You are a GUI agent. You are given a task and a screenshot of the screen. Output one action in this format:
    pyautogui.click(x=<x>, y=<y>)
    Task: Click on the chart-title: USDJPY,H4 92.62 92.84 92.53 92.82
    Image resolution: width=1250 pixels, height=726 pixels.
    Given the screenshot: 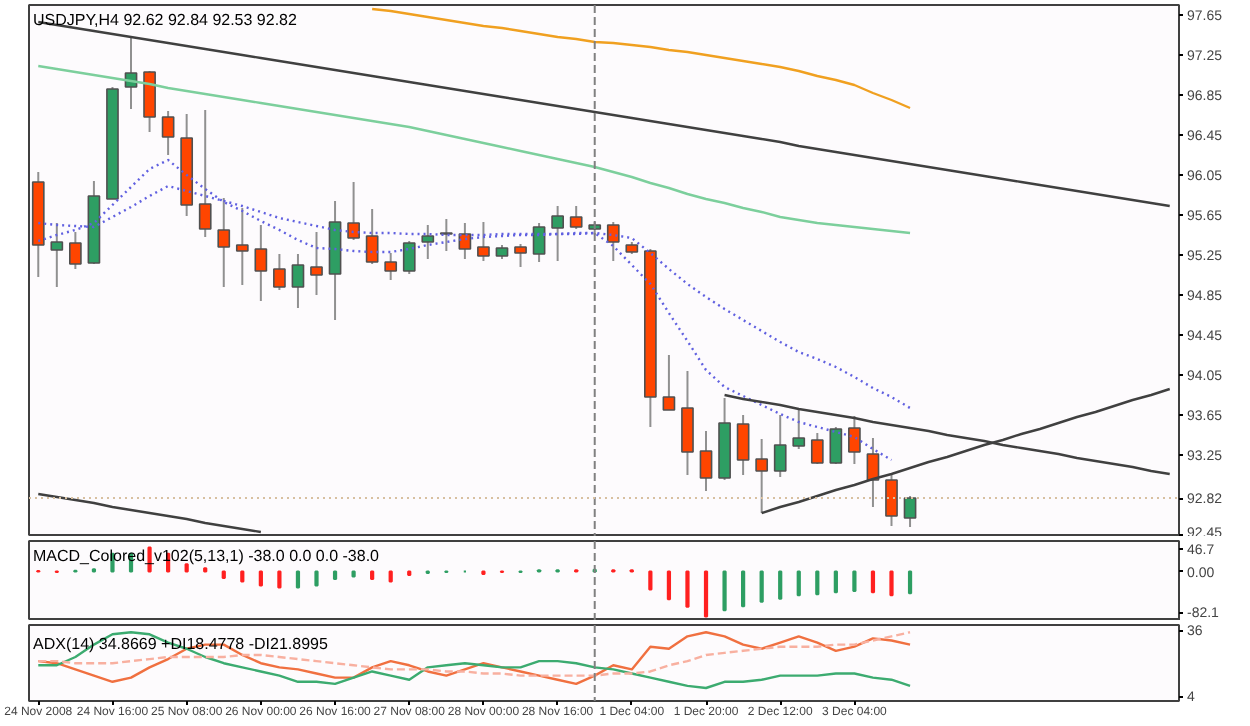 What is the action you would take?
    pyautogui.click(x=165, y=20)
    